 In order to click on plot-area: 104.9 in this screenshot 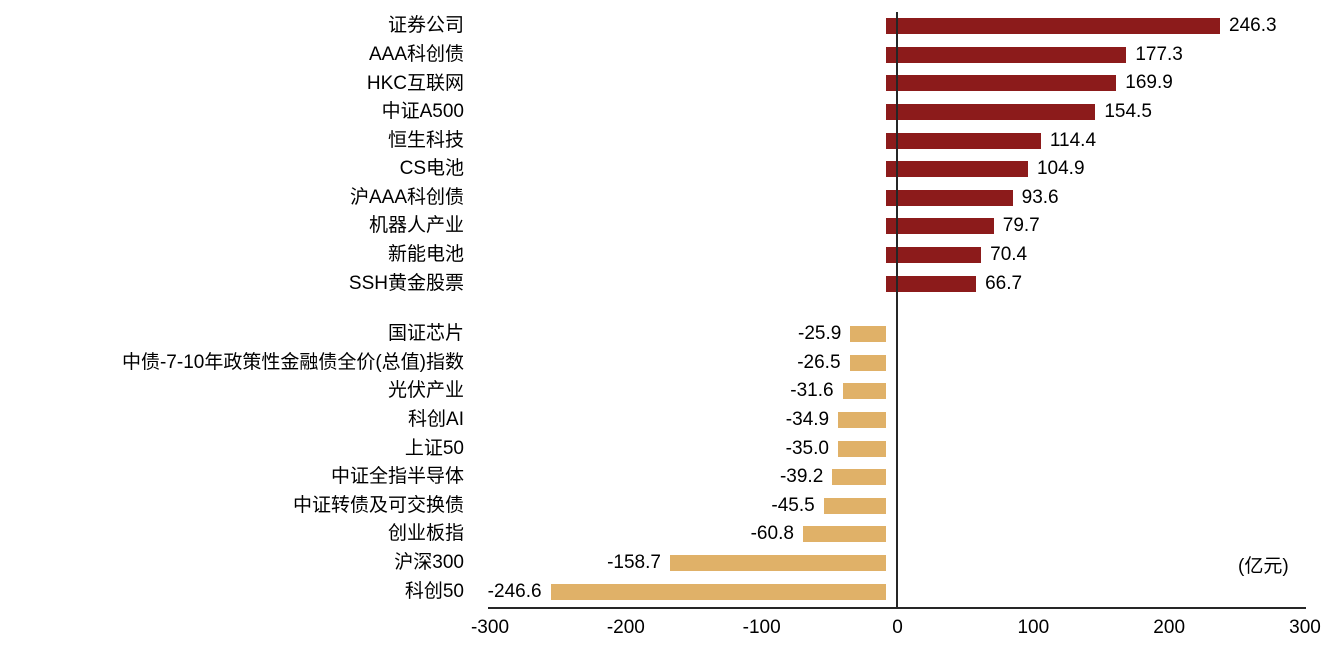, I will do `click(885, 169)`.